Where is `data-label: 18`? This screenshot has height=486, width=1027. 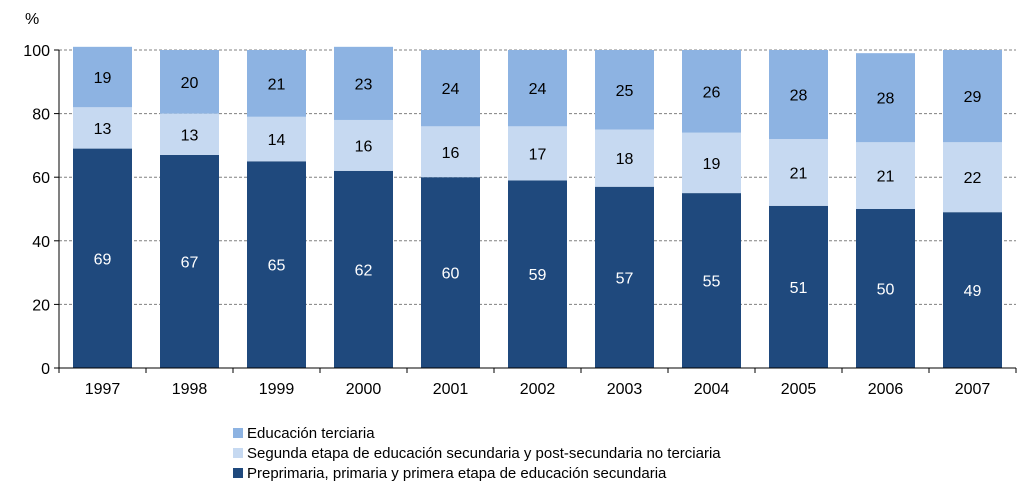
data-label: 18 is located at coordinates (625, 159).